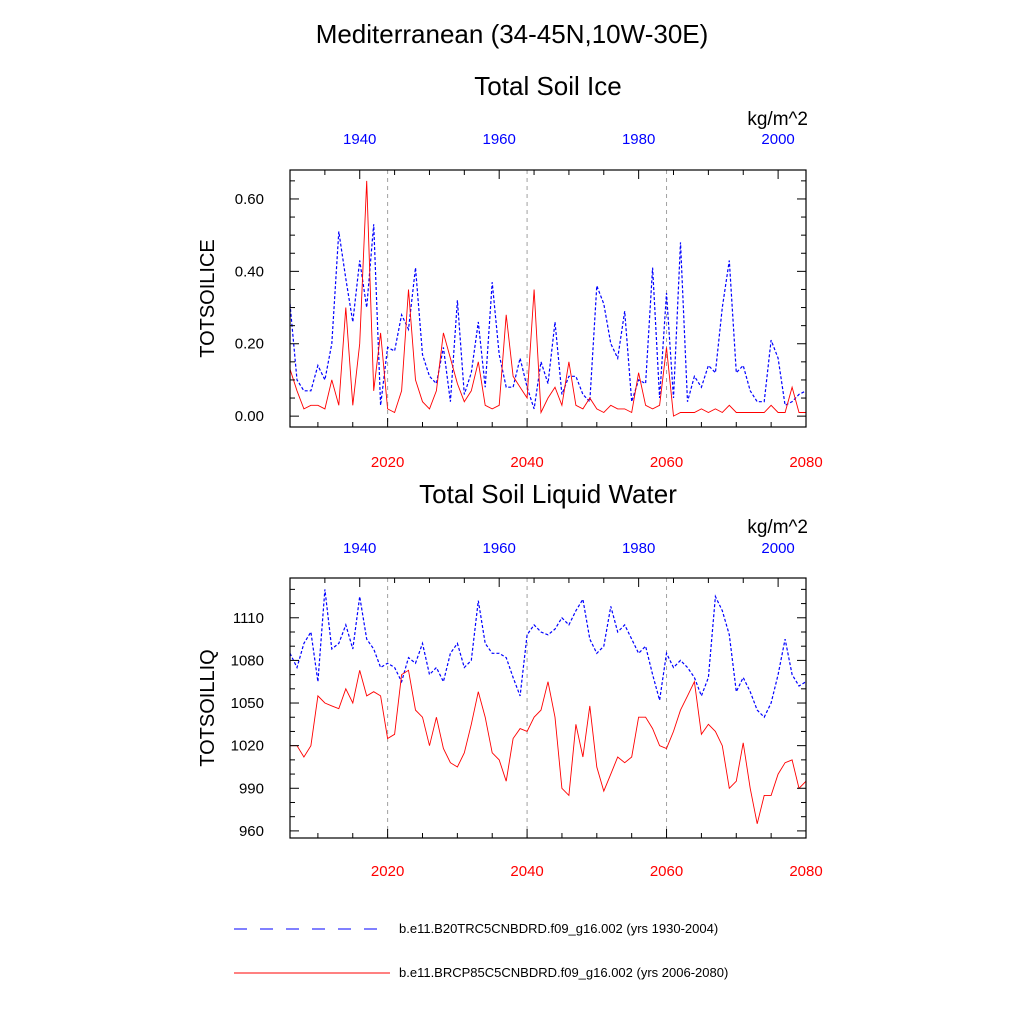 The height and width of the screenshot is (1024, 1024). What do you see at coordinates (777, 139) in the screenshot?
I see `ice-x-top-tick-label: 2000` at bounding box center [777, 139].